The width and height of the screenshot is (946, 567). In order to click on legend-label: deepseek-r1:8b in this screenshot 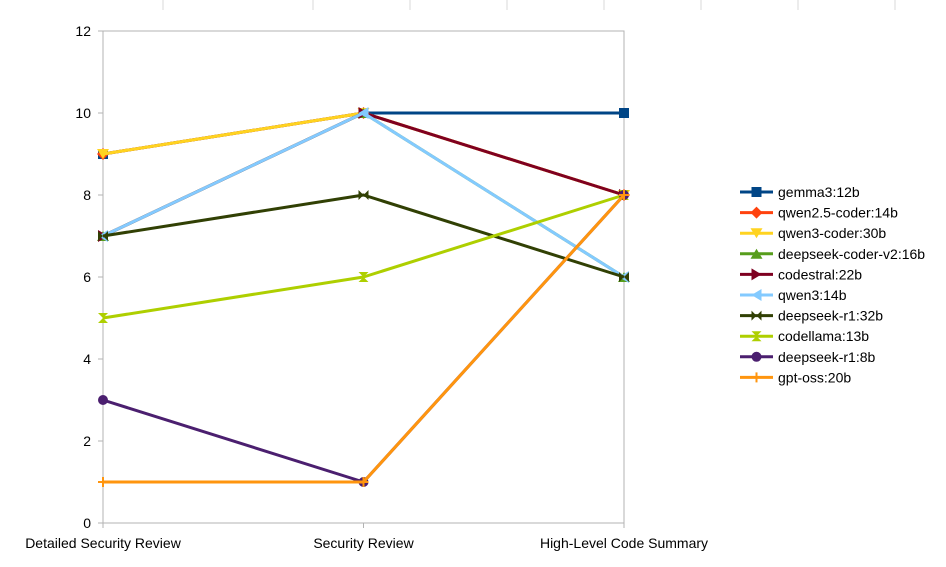, I will do `click(827, 357)`.